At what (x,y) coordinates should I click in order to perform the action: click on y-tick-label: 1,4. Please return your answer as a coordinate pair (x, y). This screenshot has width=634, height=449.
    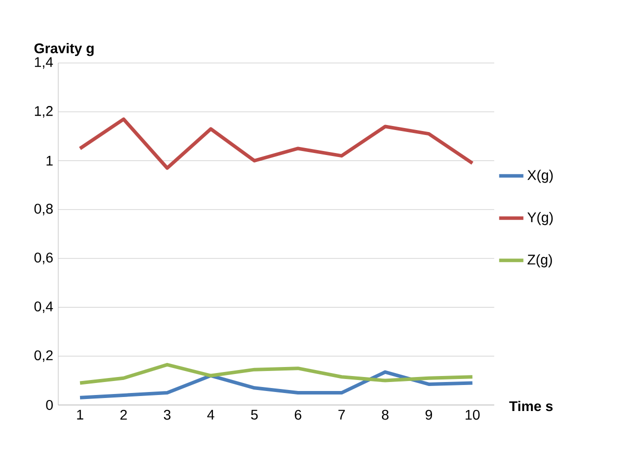
    Looking at the image, I should click on (43, 63).